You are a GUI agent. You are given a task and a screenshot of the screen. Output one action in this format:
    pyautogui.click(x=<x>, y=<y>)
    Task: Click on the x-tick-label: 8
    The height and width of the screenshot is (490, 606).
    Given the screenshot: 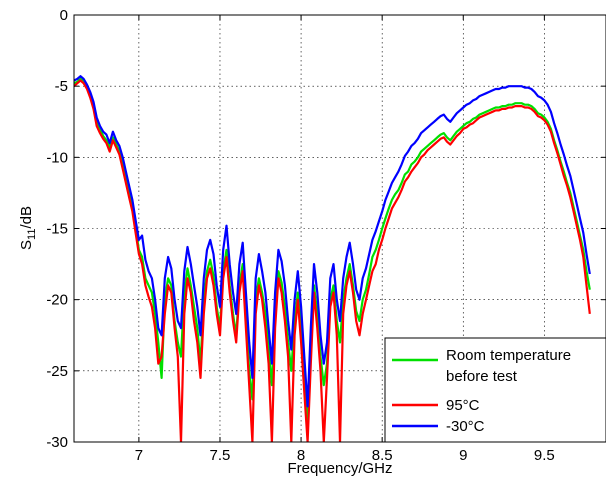 What is the action you would take?
    pyautogui.click(x=301, y=455)
    